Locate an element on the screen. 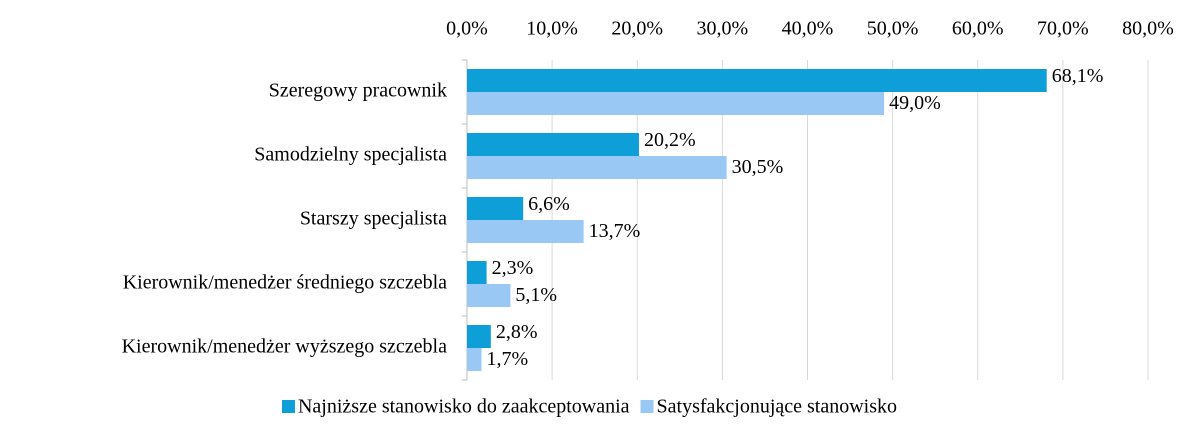 This screenshot has height=432, width=1179. y-tick-label: Kierownik/menedżer wyższego szczebla is located at coordinates (285, 347).